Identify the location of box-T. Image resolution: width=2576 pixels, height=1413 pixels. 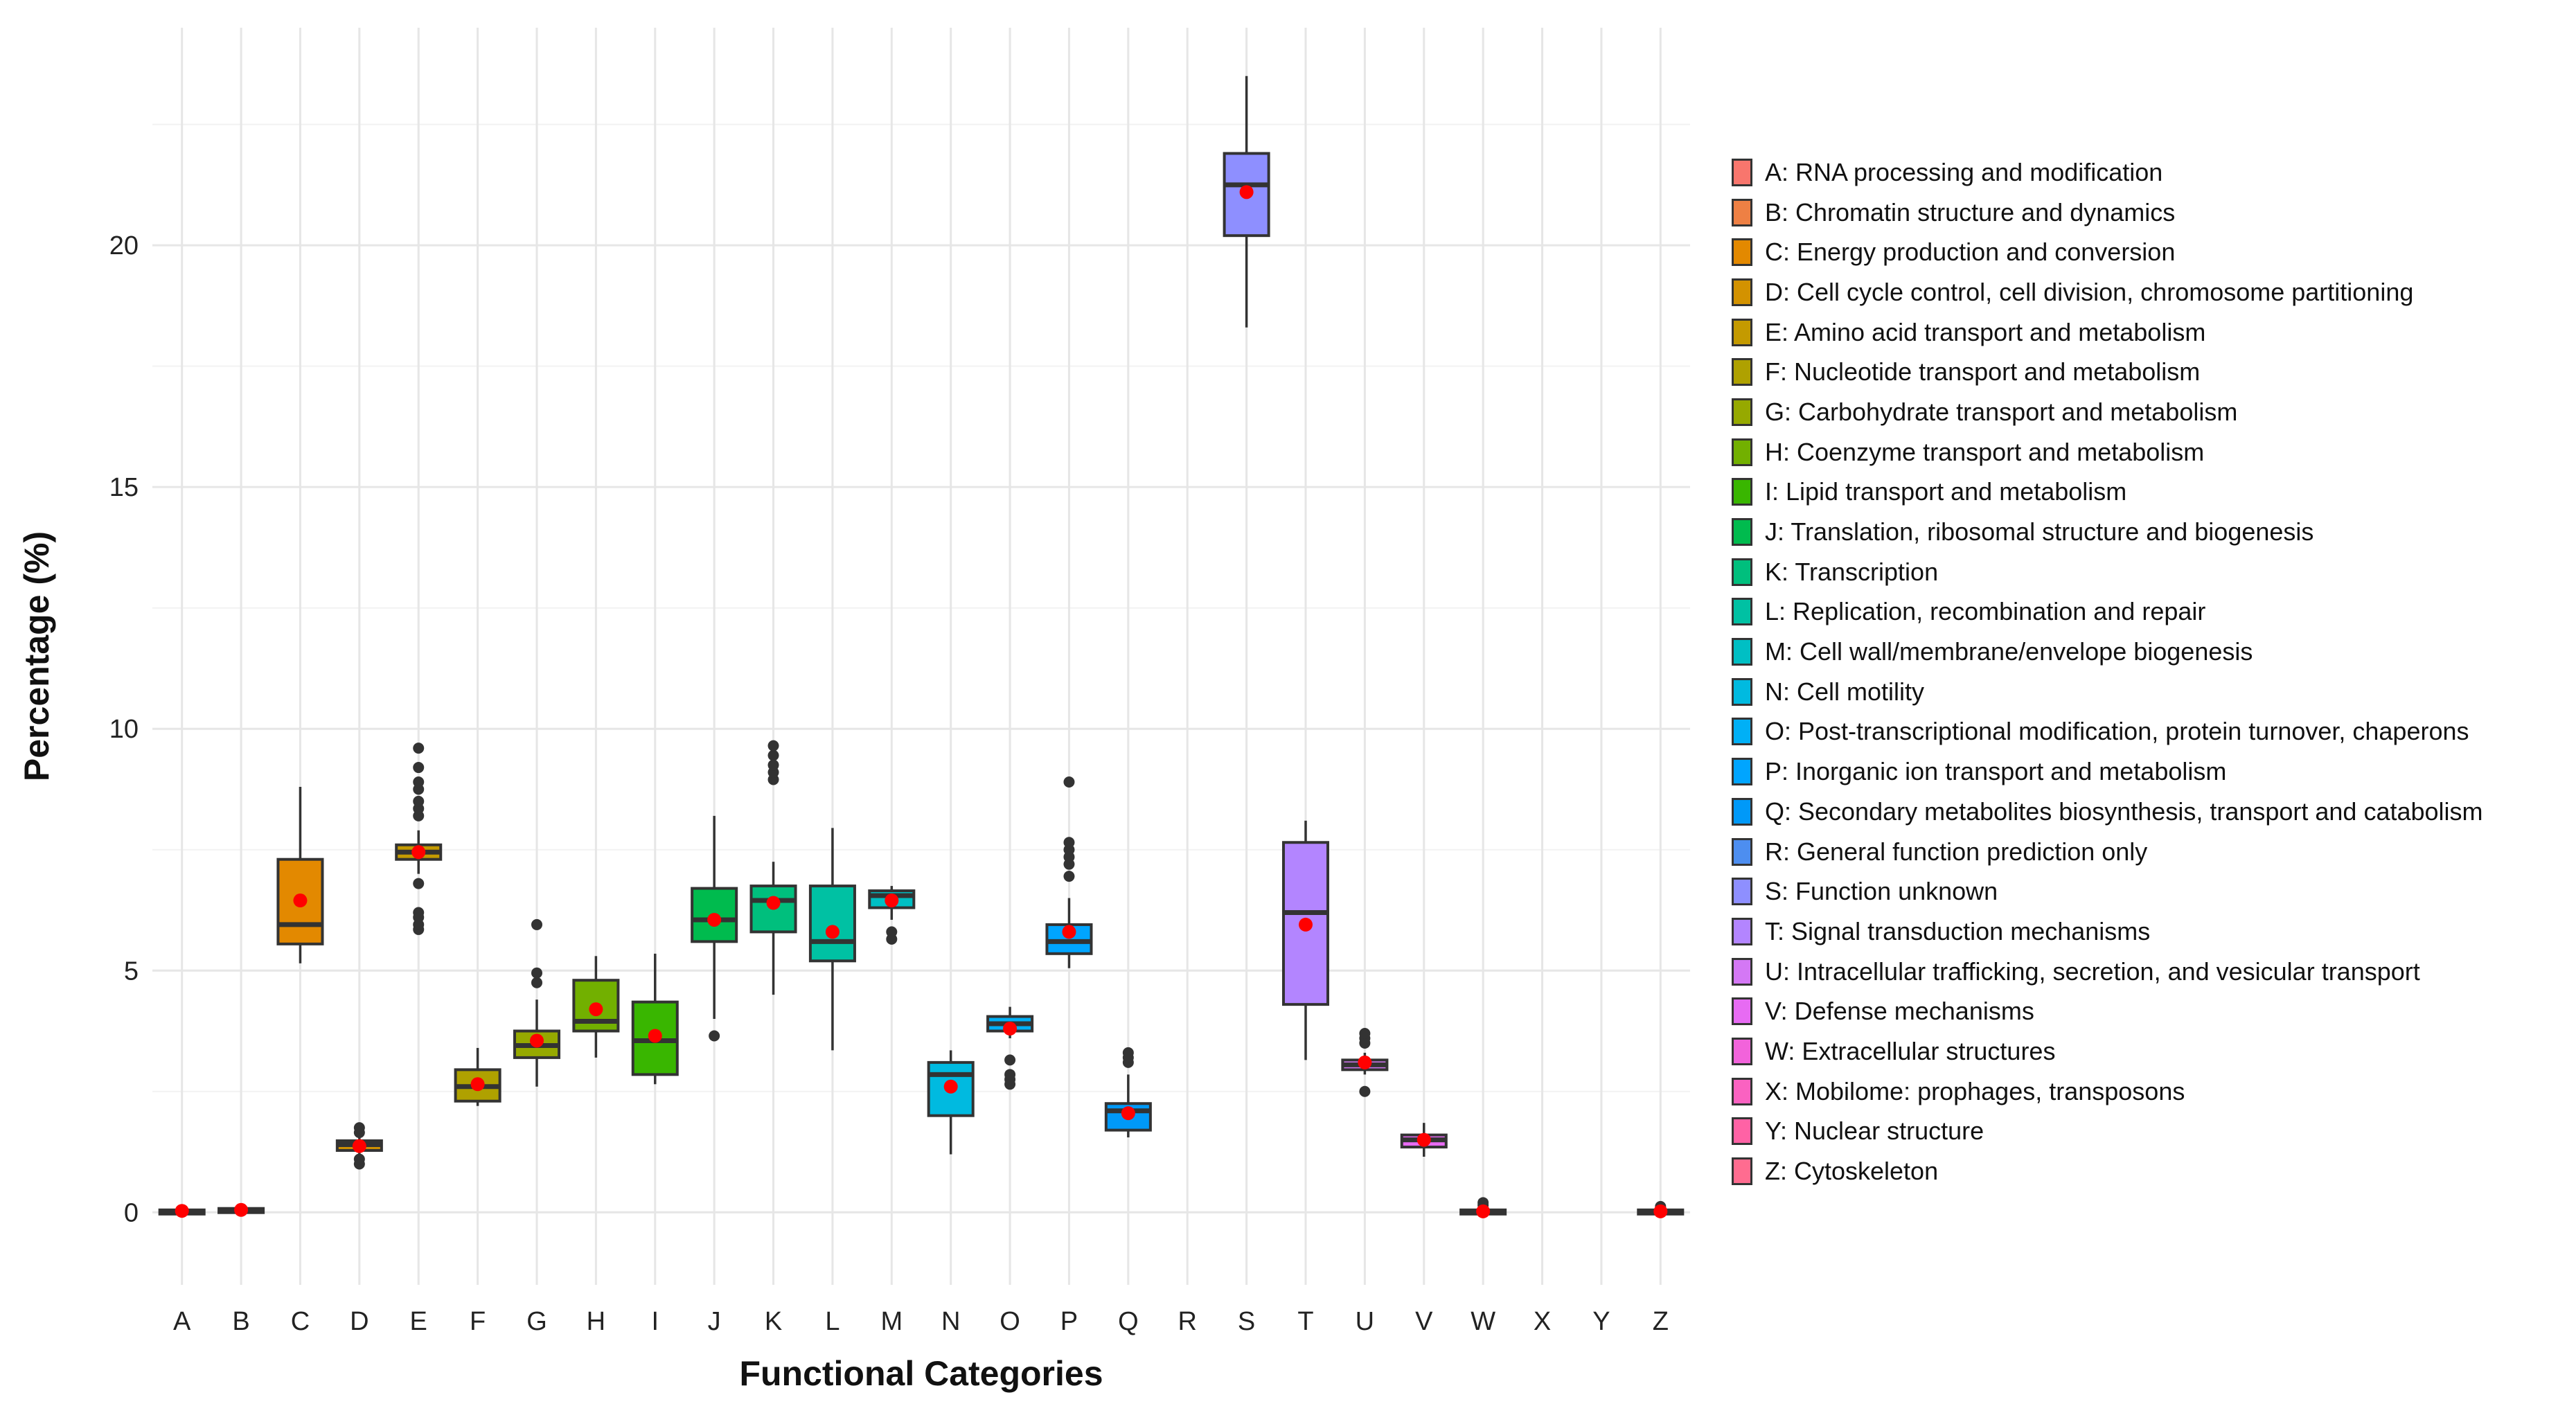
(1305, 940).